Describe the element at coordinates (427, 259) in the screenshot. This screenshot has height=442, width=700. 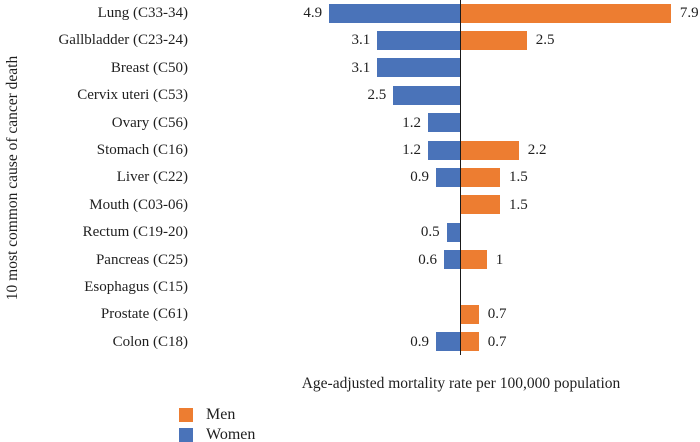
I see `value-label-women: 0.6` at that location.